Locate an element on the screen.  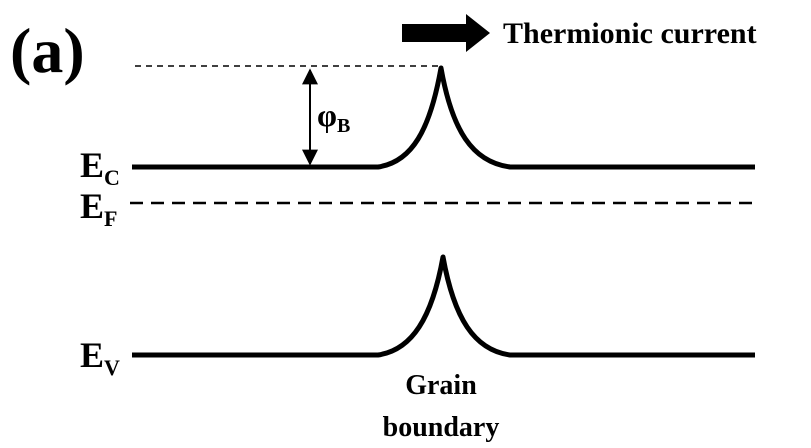
band-label: EV is located at coordinates (100, 357).